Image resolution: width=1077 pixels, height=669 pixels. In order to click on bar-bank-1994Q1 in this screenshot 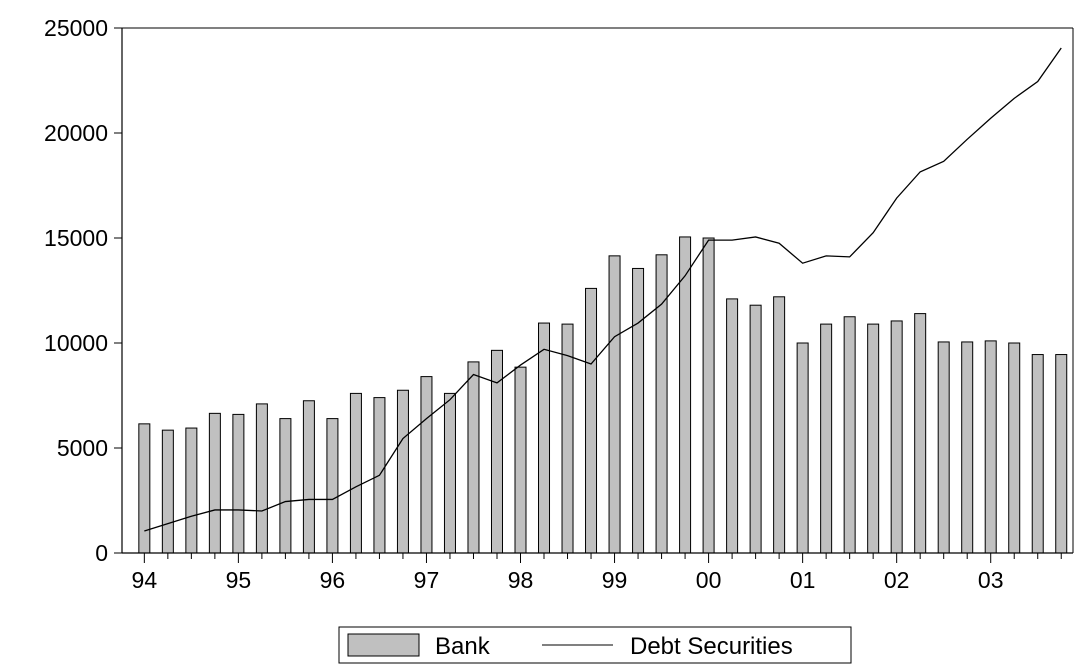, I will do `click(144, 488)`.